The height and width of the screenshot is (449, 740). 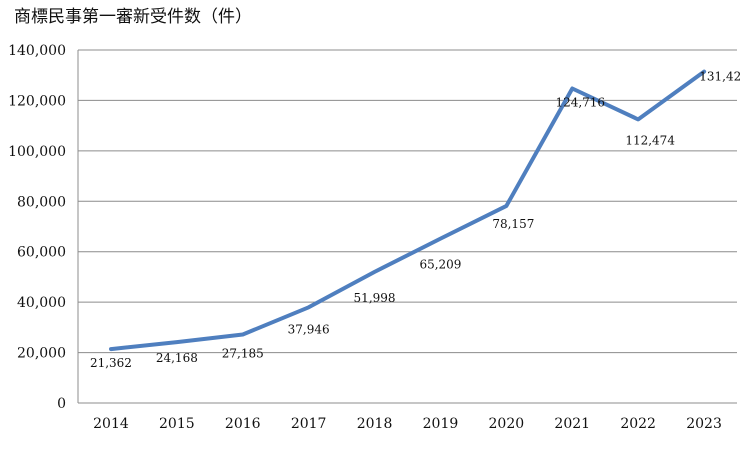 What do you see at coordinates (41, 303) in the screenshot?
I see `y-tick-label: 40,000` at bounding box center [41, 303].